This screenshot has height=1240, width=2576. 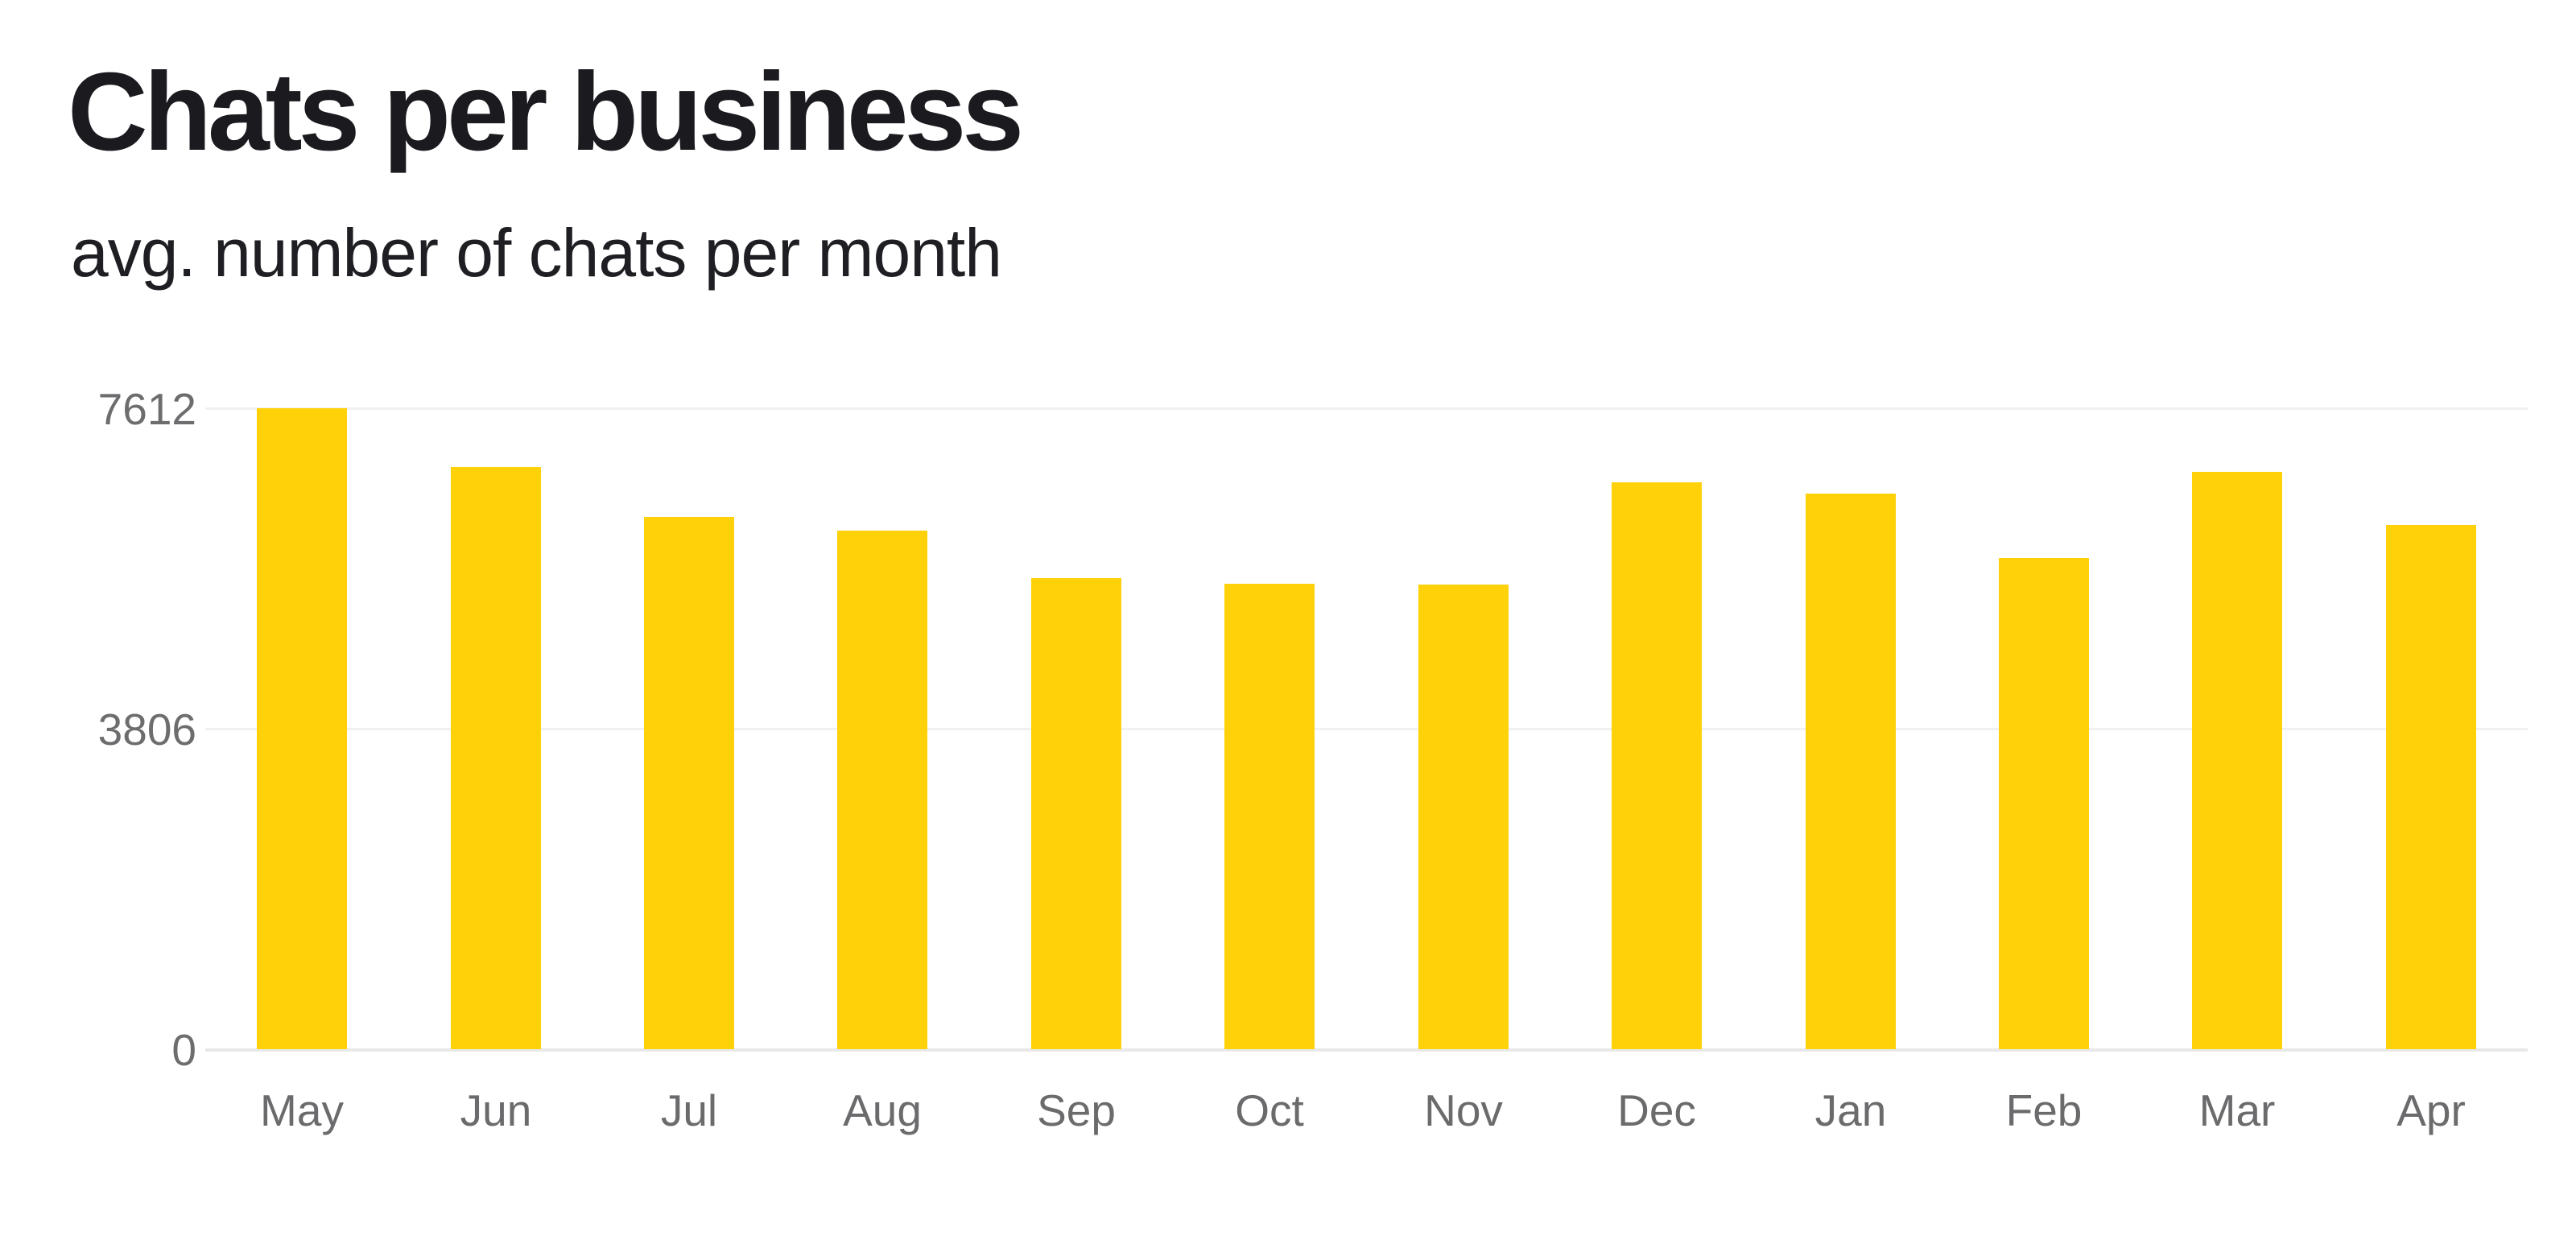 I want to click on x-axis-label-mar: Mar, so click(x=2237, y=1110).